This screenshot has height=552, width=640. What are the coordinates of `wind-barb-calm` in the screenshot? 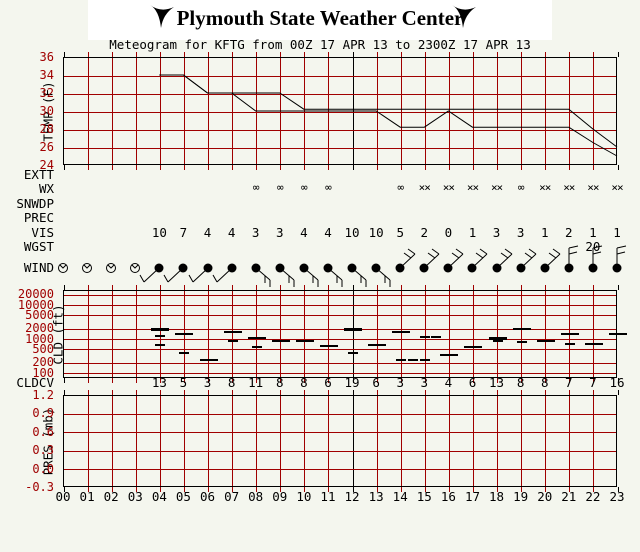 It's located at (87, 268).